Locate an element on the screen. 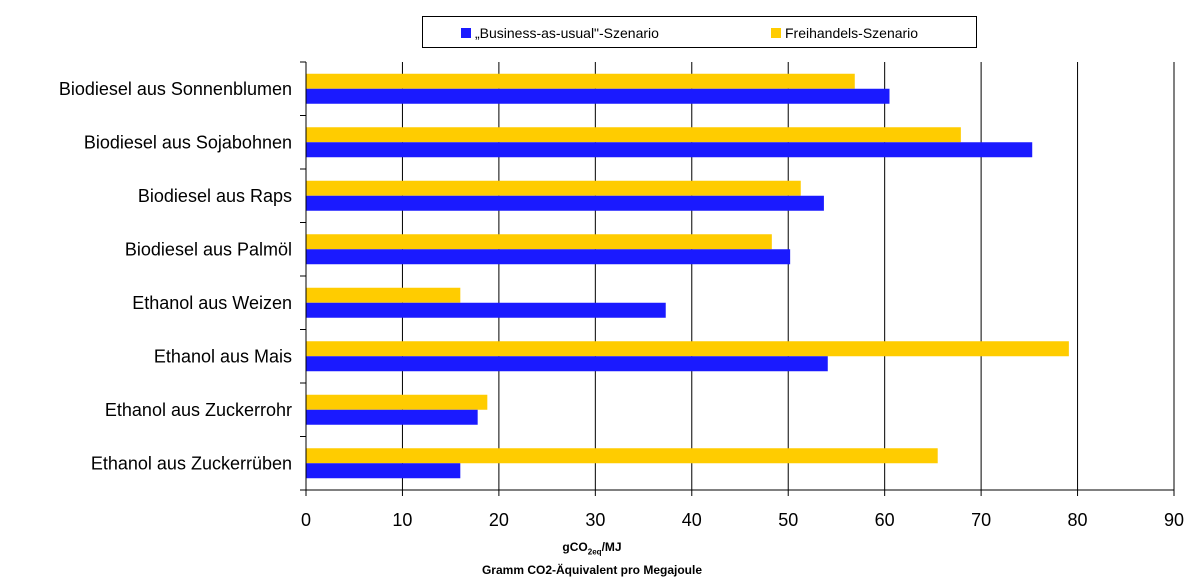 The height and width of the screenshot is (581, 1192). legend-item-freihandel: Freihandels-Szenario is located at coordinates (844, 33).